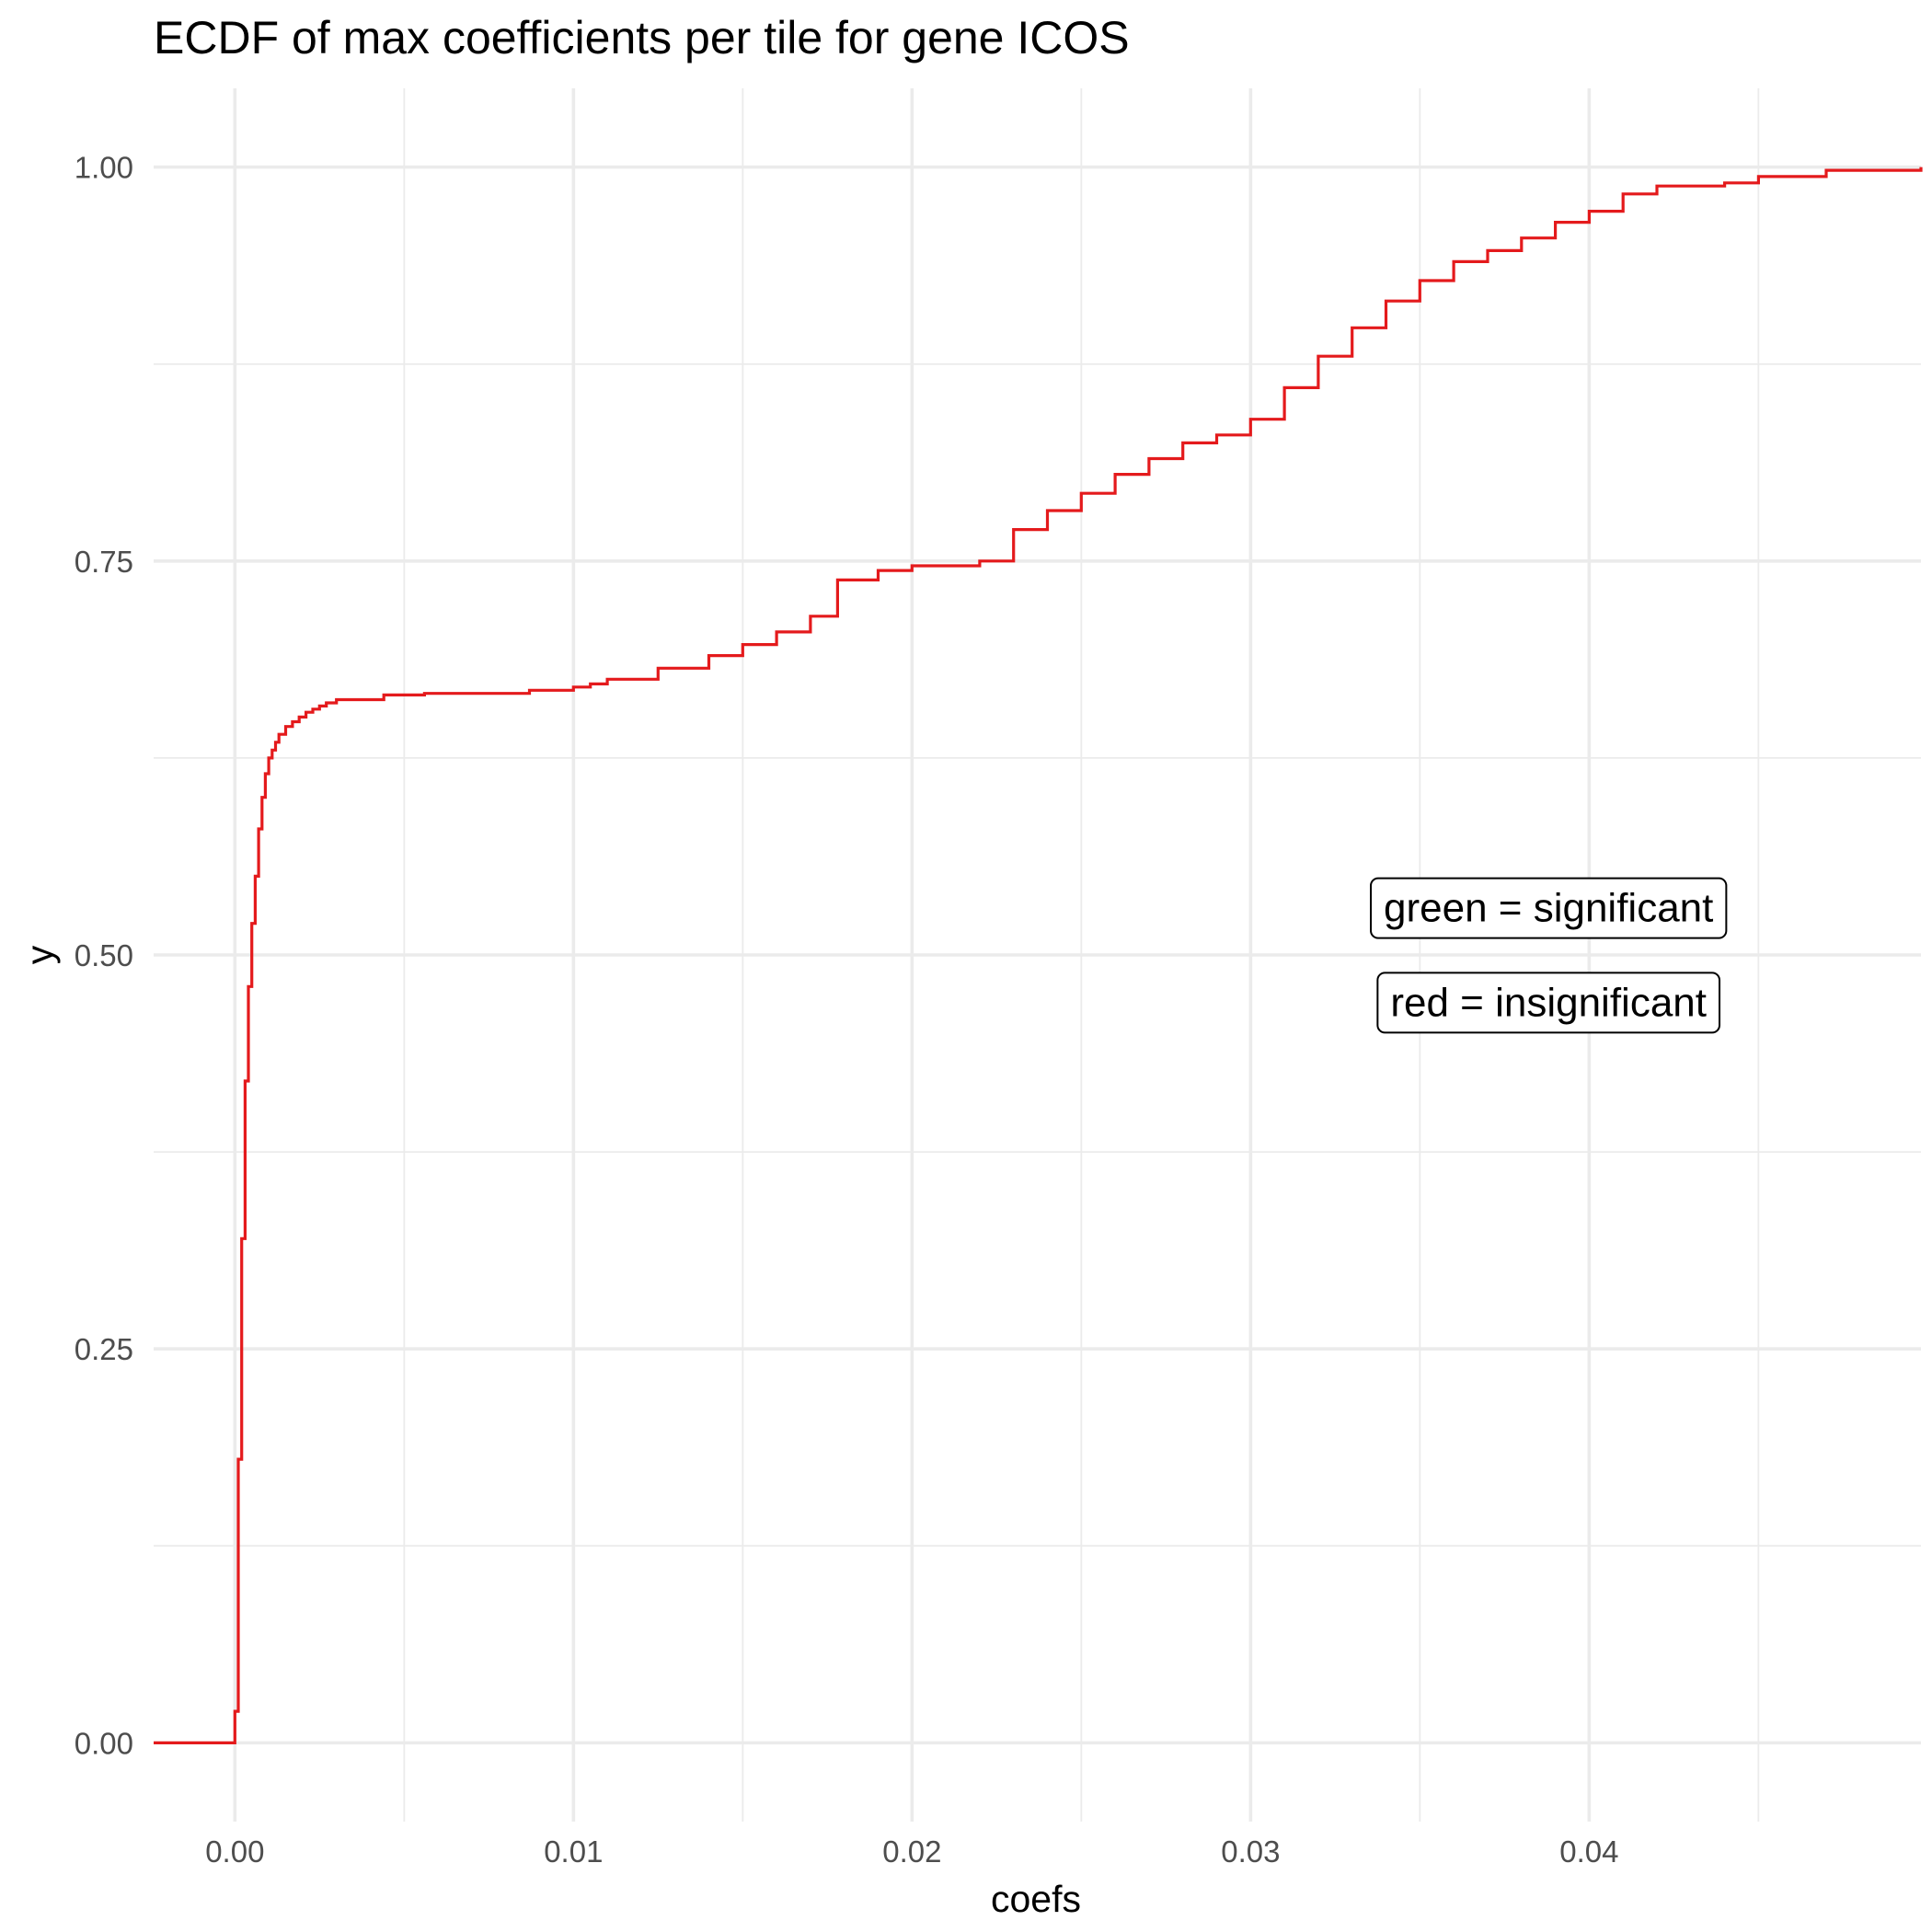 The height and width of the screenshot is (1932, 1932). I want to click on y-tick-label: 0.25, so click(104, 1349).